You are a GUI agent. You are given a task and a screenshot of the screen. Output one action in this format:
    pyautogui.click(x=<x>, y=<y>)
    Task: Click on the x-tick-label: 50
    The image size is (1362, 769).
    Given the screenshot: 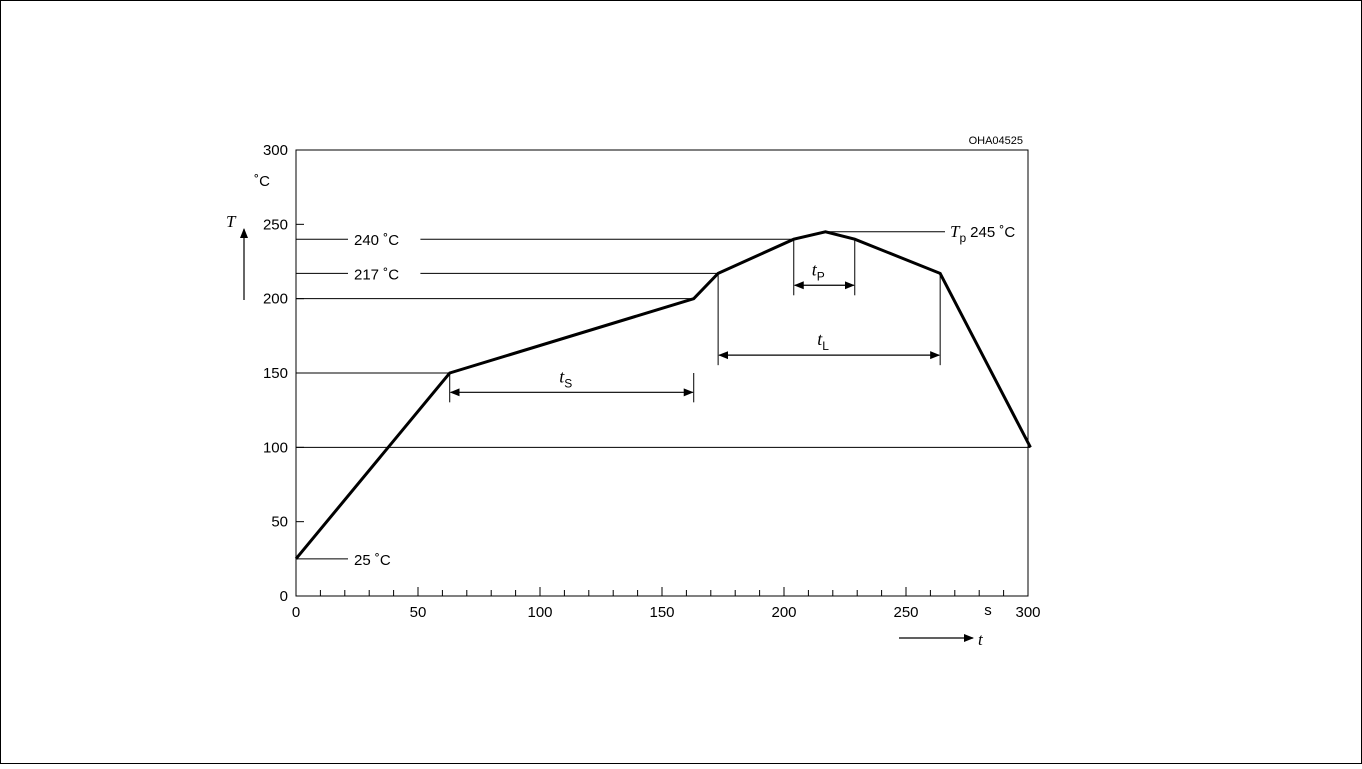 What is the action you would take?
    pyautogui.click(x=418, y=612)
    